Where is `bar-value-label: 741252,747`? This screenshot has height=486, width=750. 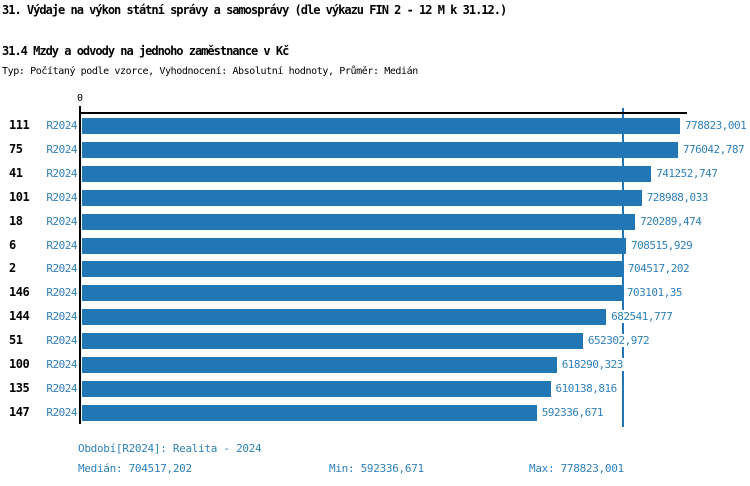
bar-value-label: 741252,747 is located at coordinates (687, 173).